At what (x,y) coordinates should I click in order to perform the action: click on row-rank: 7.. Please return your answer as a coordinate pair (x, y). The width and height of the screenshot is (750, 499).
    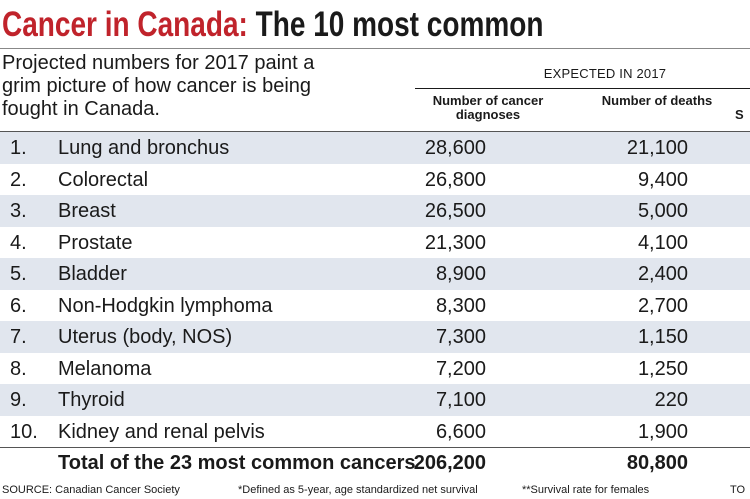
    Looking at the image, I should click on (18, 337).